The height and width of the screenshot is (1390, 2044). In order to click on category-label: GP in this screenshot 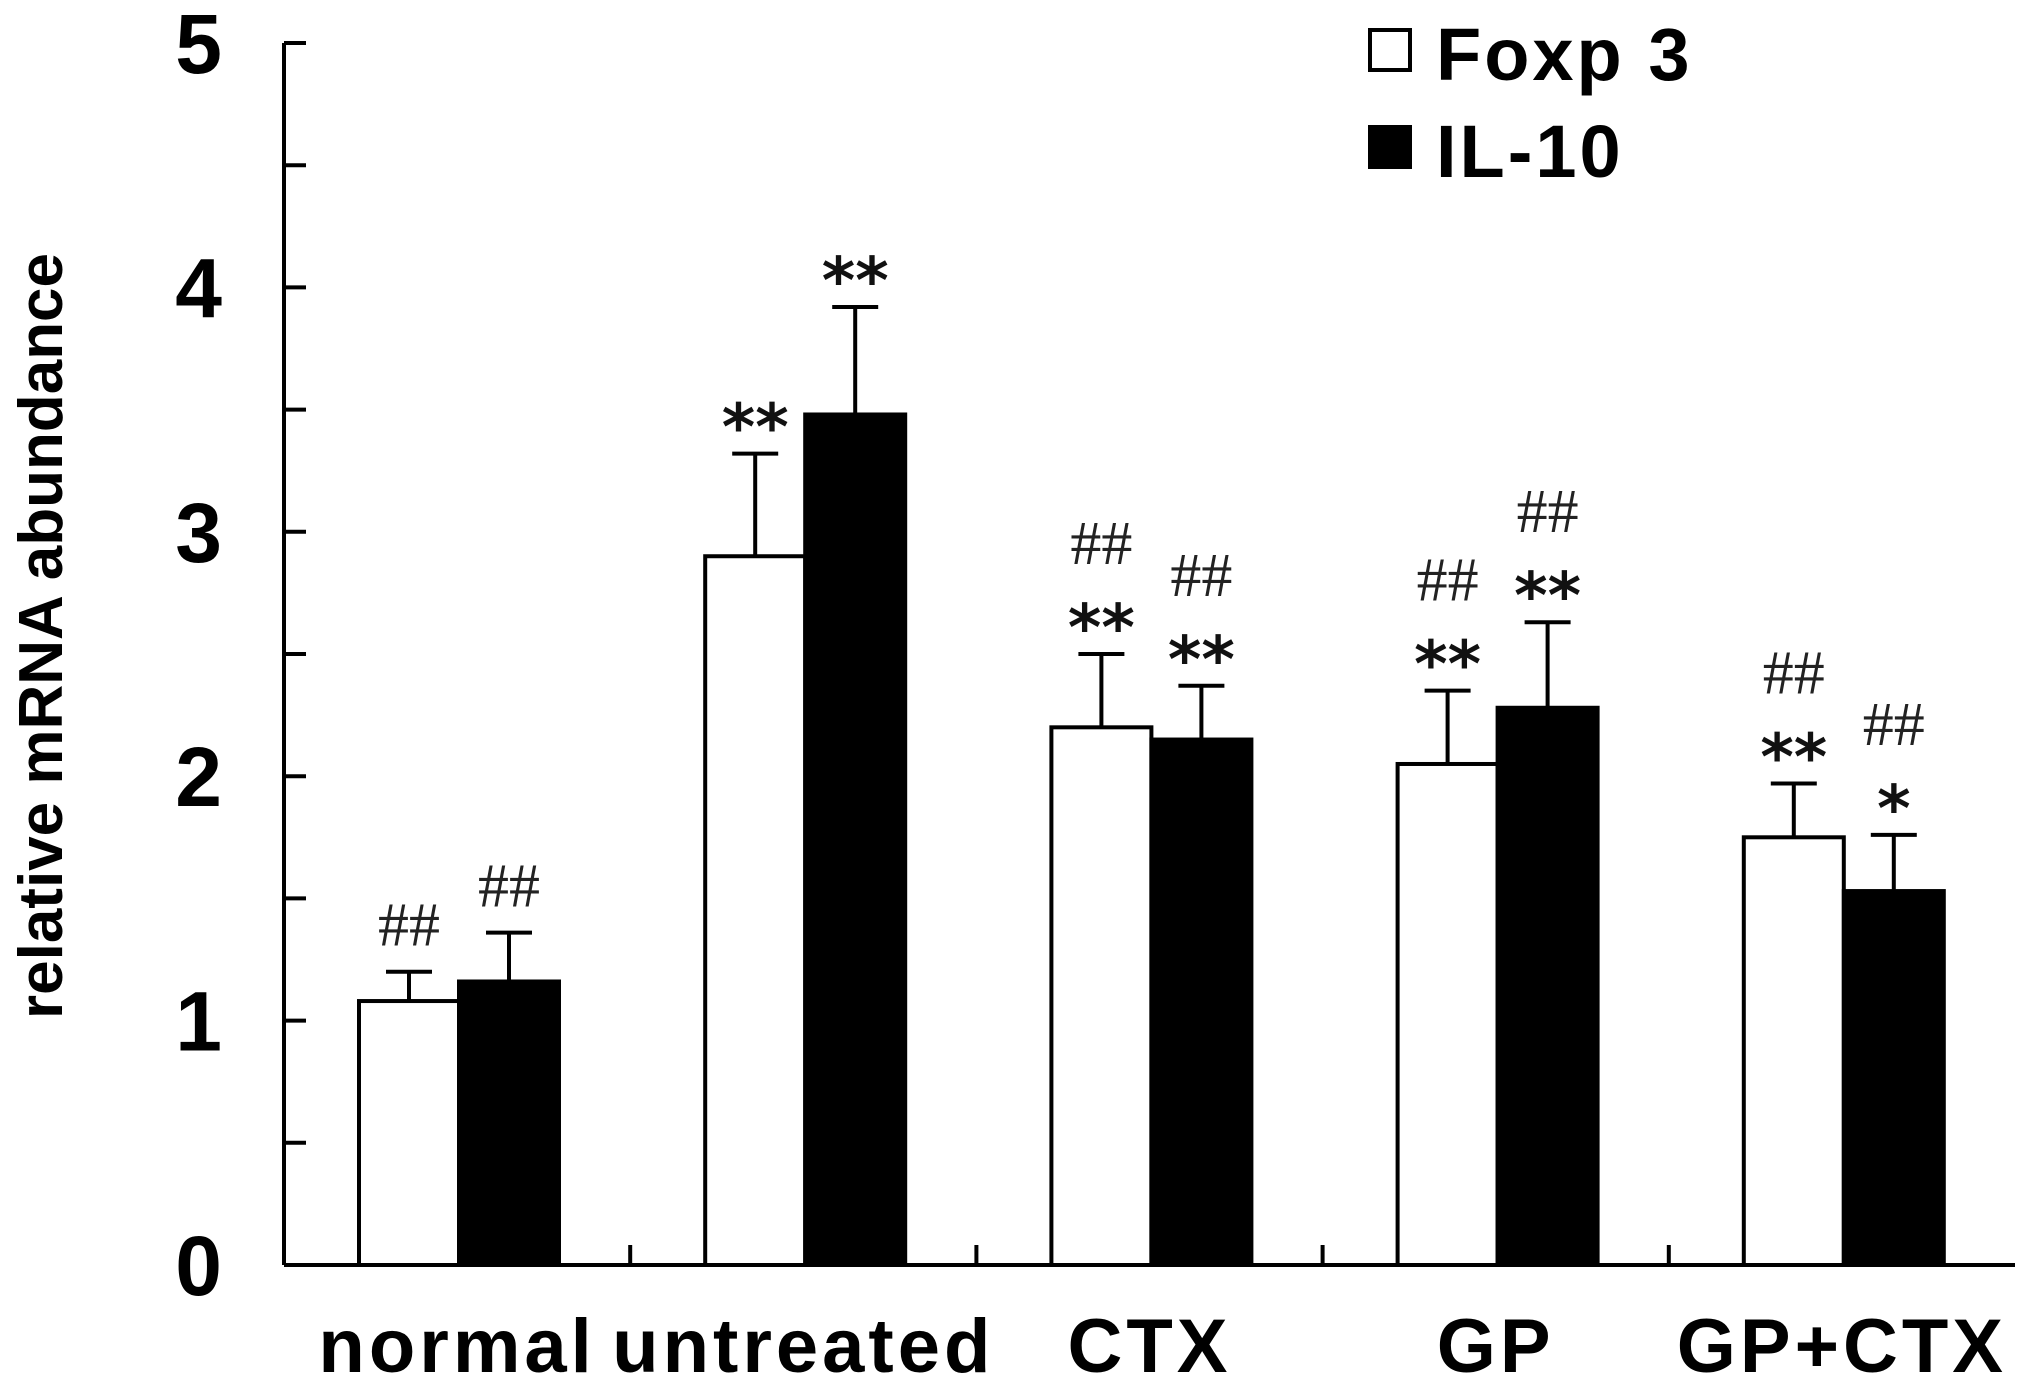, I will do `click(1496, 1346)`.